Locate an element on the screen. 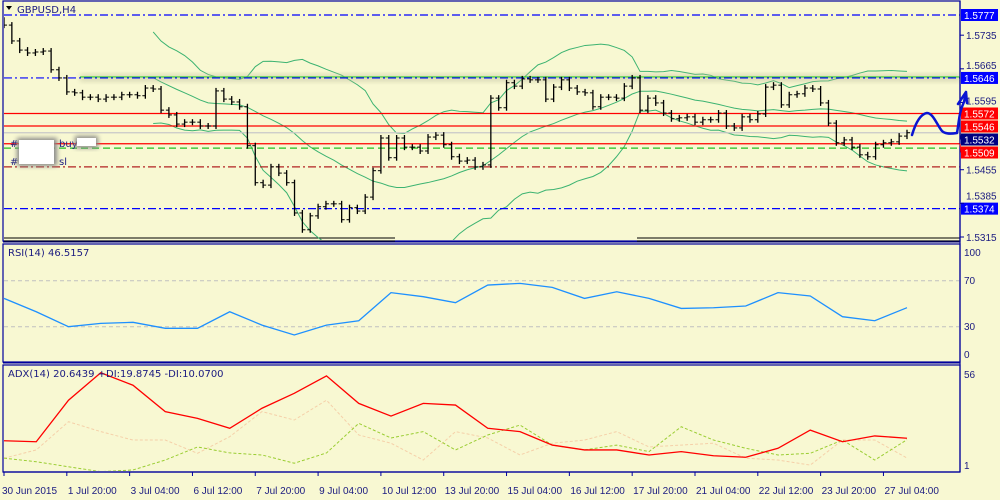 This screenshot has height=500, width=1000. time-tick-label: 27 Jul 04:00 is located at coordinates (911, 491).